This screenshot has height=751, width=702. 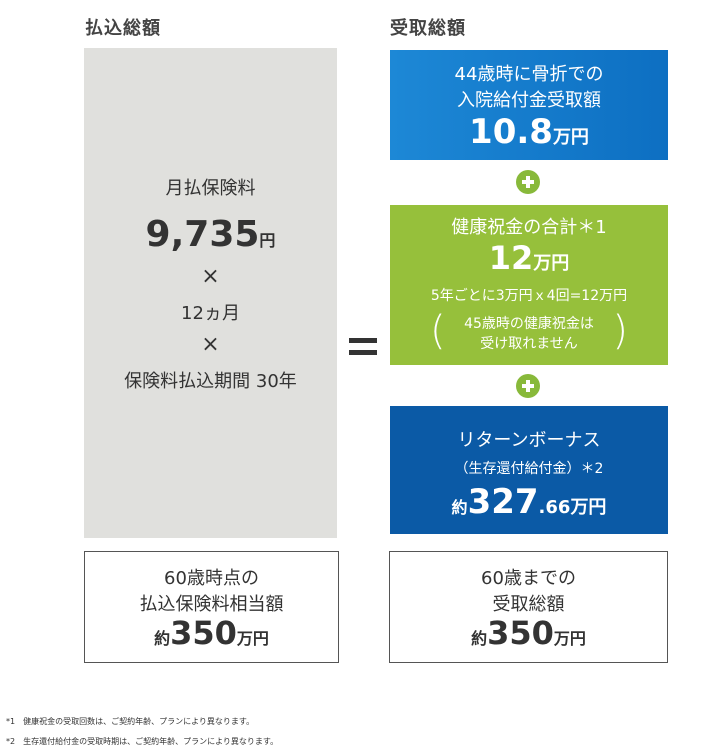 I want to click on fracture-line1: 44歳時に骨折での, so click(x=529, y=74).